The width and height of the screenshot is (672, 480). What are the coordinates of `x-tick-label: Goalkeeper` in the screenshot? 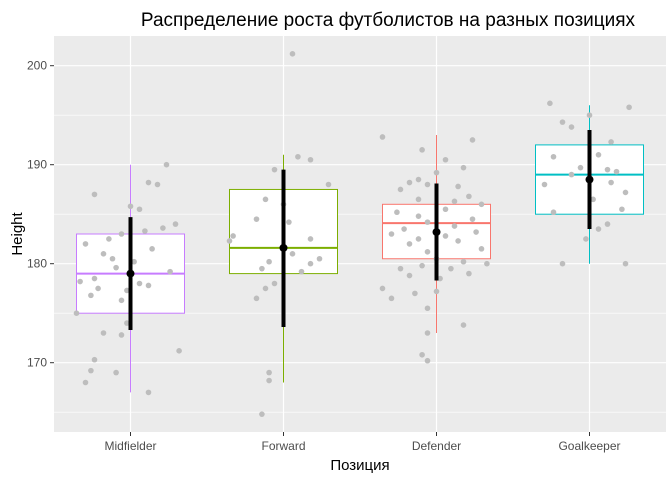 It's located at (589, 446).